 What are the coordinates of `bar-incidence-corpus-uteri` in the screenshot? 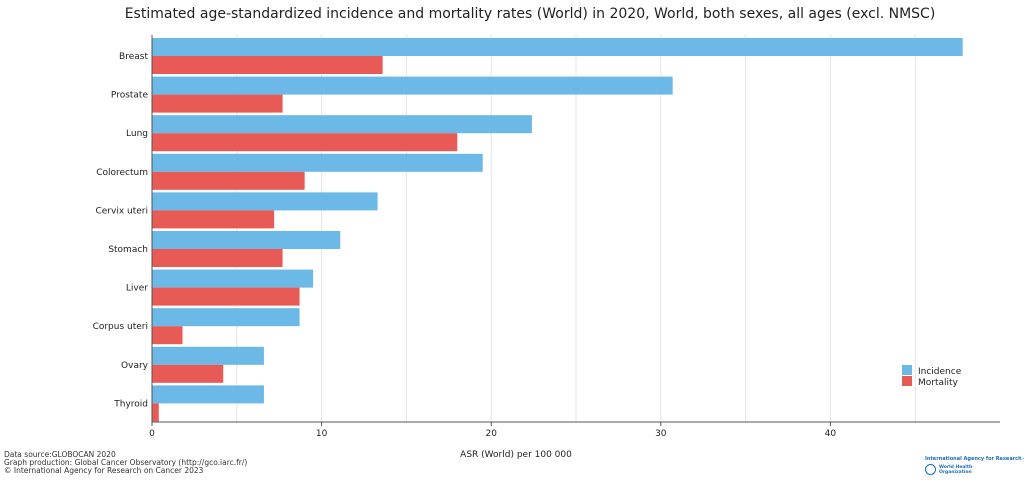 It's located at (226, 317).